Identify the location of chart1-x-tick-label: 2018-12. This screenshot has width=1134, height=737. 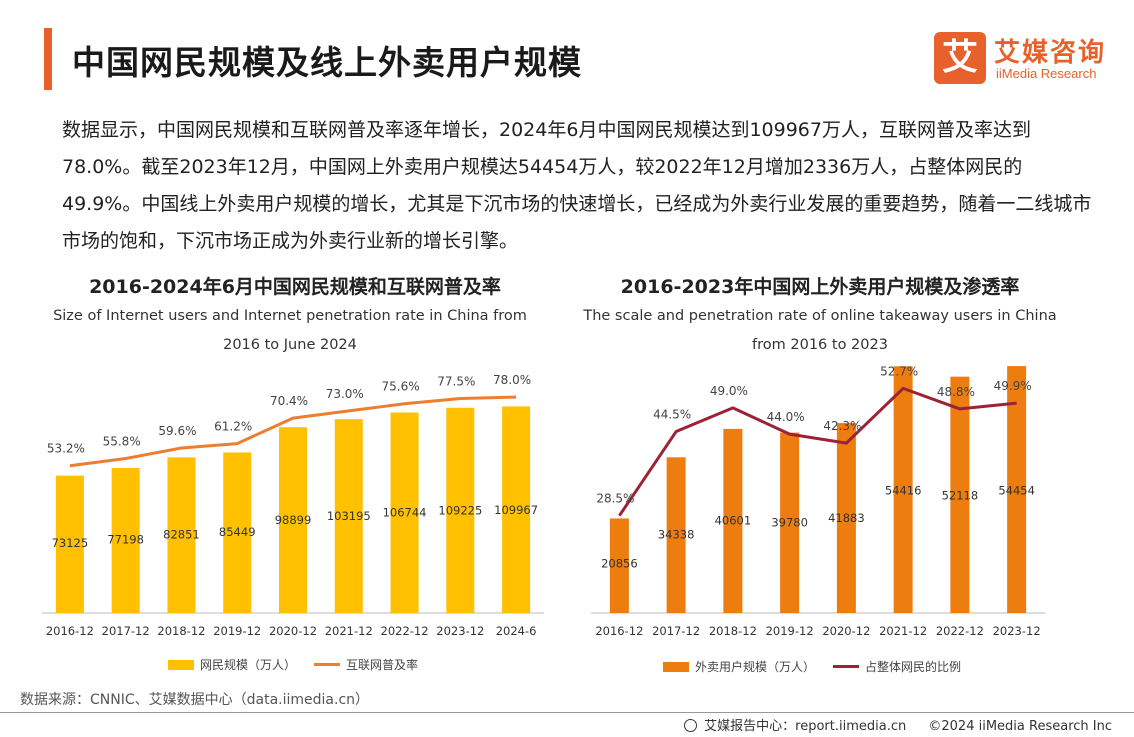
(181, 631).